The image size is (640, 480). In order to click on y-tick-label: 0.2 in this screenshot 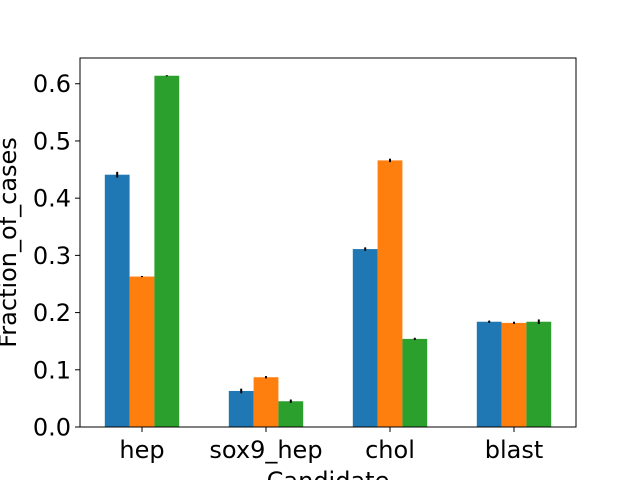, I will do `click(52, 313)`.